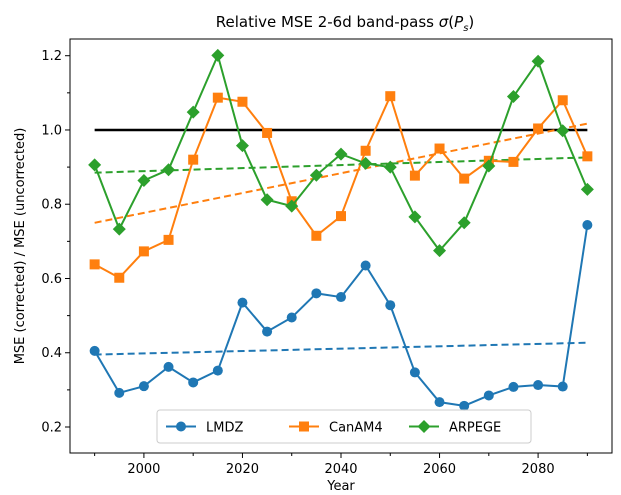 This screenshot has height=495, width=621. I want to click on legend-marker-canam4, so click(304, 426).